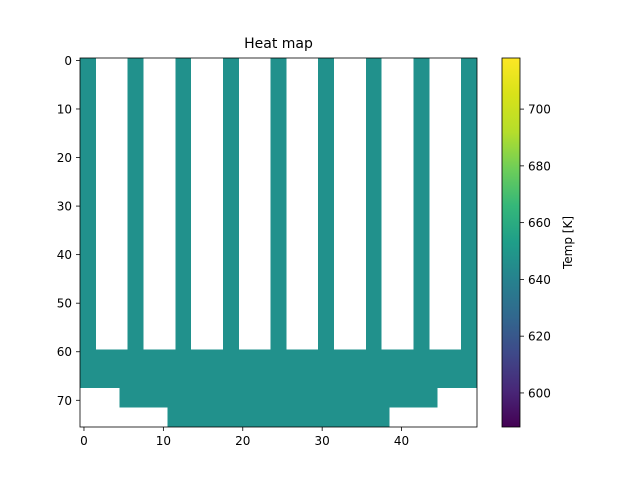 The image size is (640, 480). Describe the element at coordinates (535, 251) in the screenshot. I see `colorbar-ticks: 600 620 640 660 680 700` at that location.